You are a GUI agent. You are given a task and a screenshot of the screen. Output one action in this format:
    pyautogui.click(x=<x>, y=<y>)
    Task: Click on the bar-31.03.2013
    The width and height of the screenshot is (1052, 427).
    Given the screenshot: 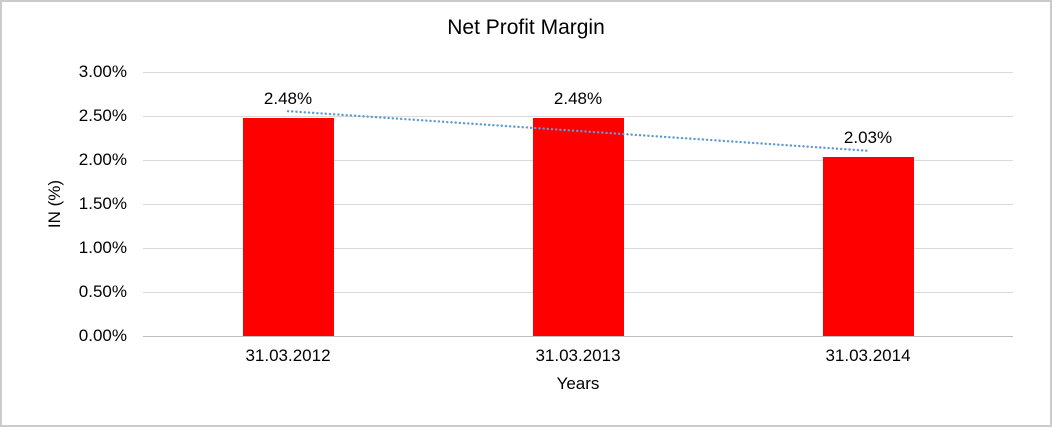 What is the action you would take?
    pyautogui.click(x=578, y=226)
    